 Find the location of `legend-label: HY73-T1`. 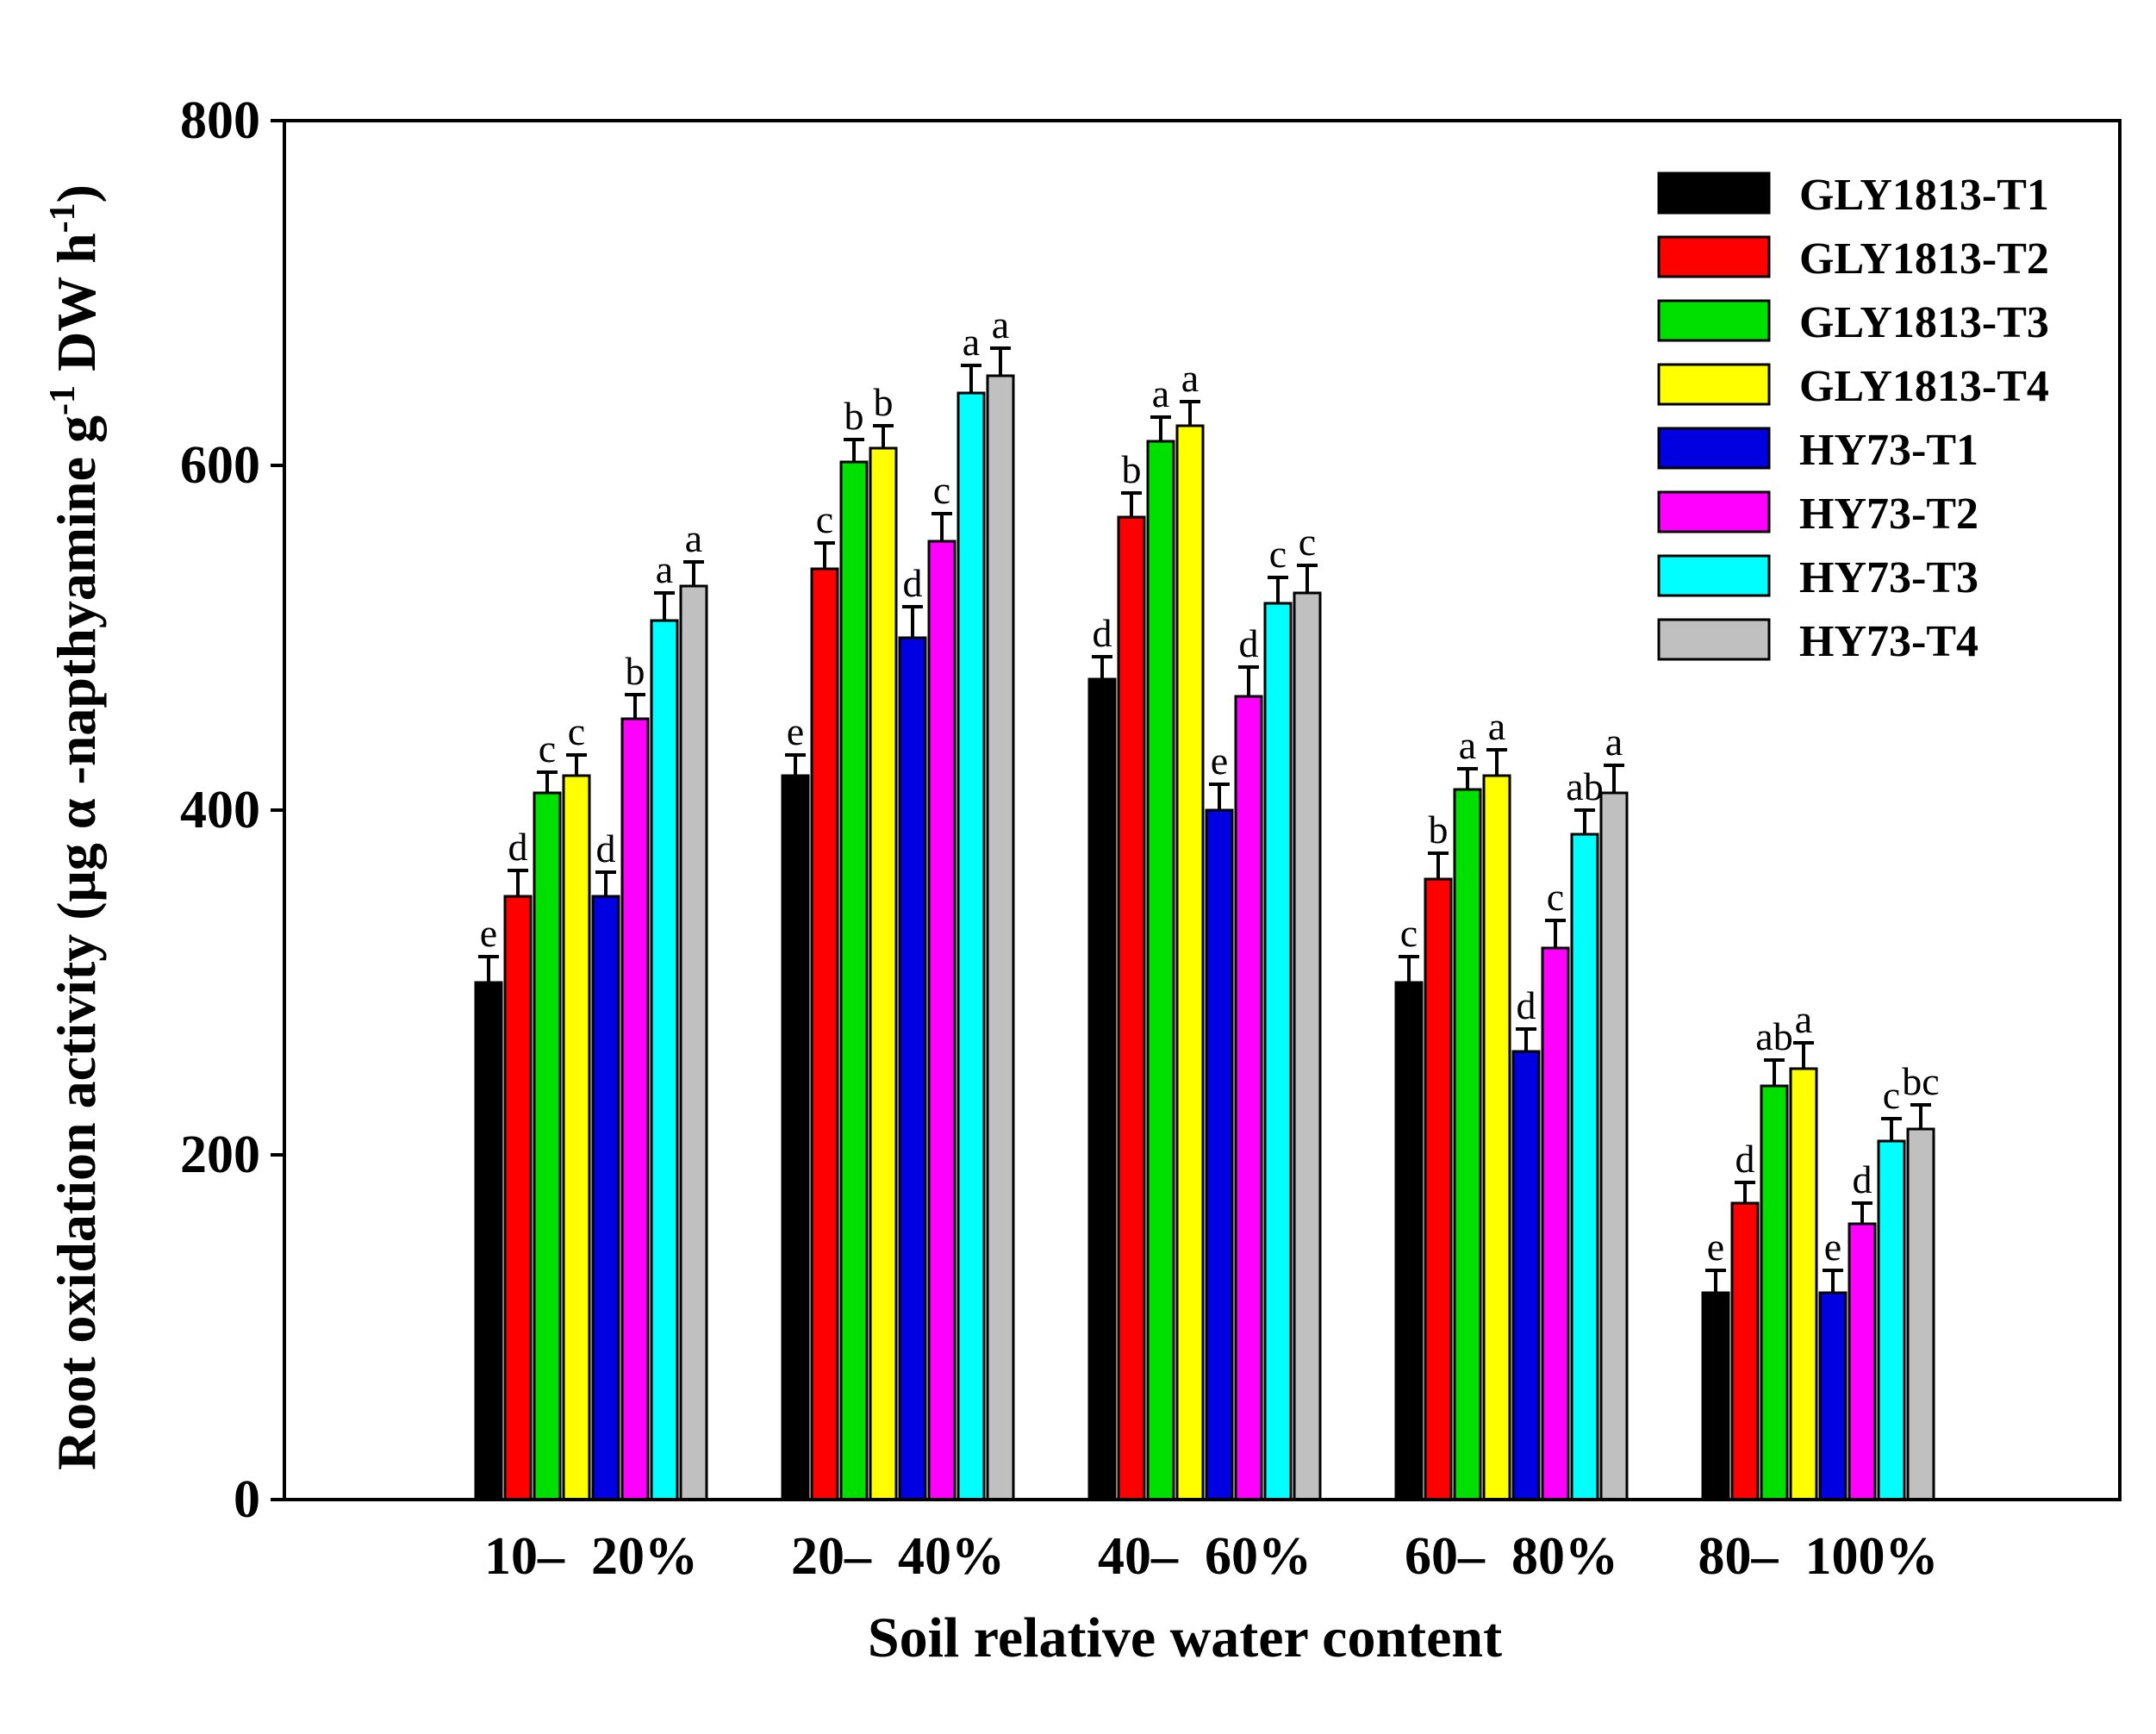

legend-label: HY73-T1 is located at coordinates (1888, 450).